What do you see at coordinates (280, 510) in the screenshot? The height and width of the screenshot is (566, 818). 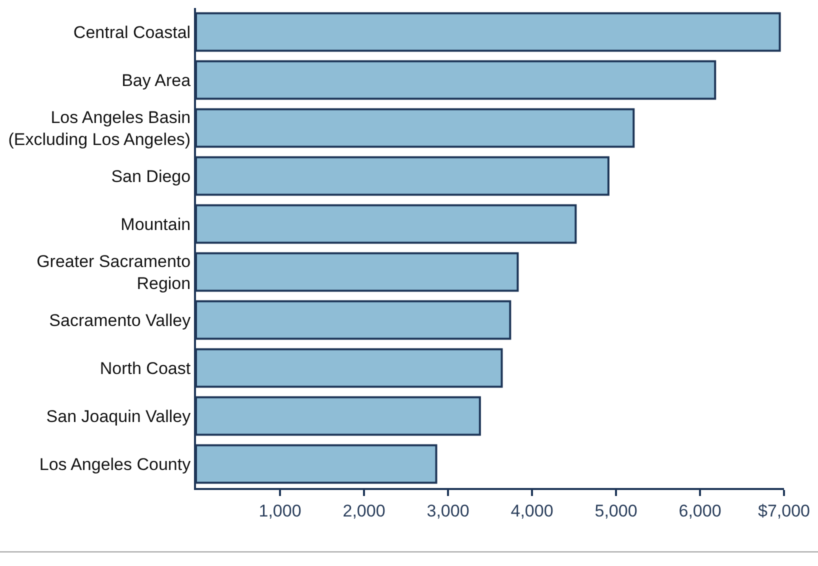 I see `x-tick-label: 1,000` at bounding box center [280, 510].